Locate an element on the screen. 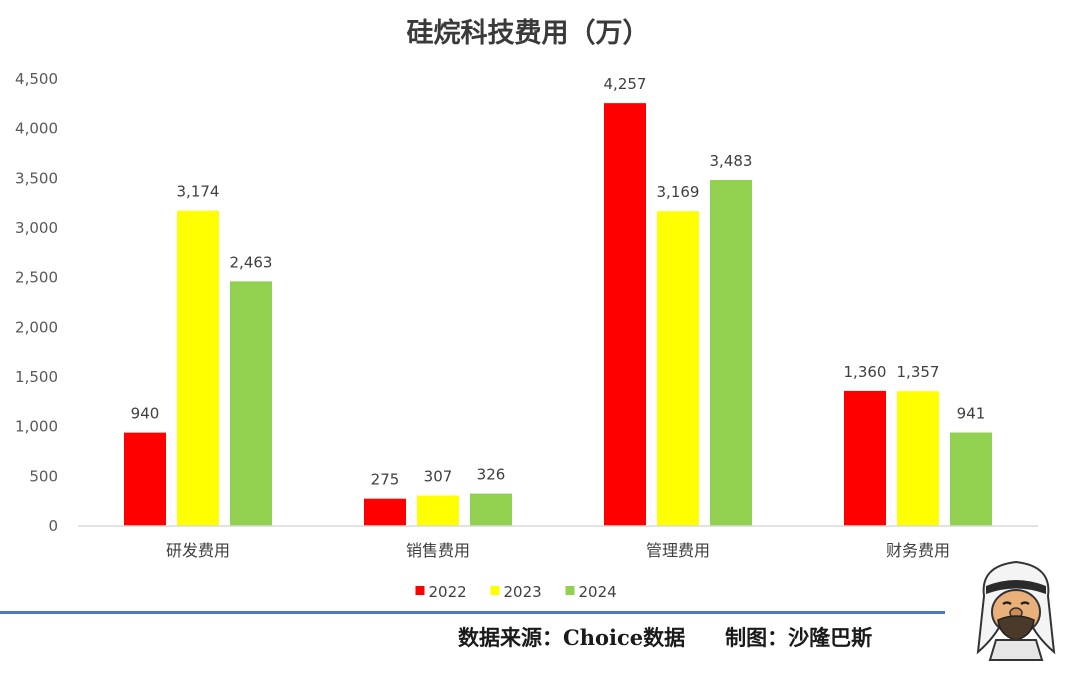  legend: 2022 2023 2024 is located at coordinates (516, 592).